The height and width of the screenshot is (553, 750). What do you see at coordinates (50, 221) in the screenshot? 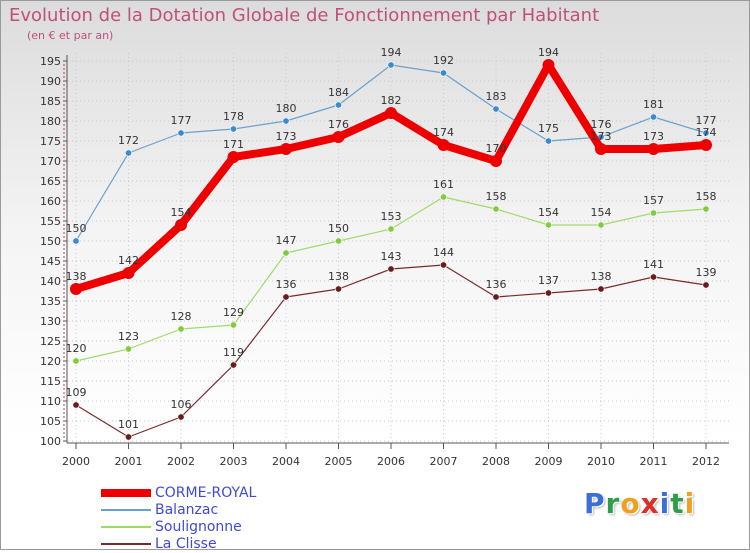
I see `y-tick-label: 155` at bounding box center [50, 221].